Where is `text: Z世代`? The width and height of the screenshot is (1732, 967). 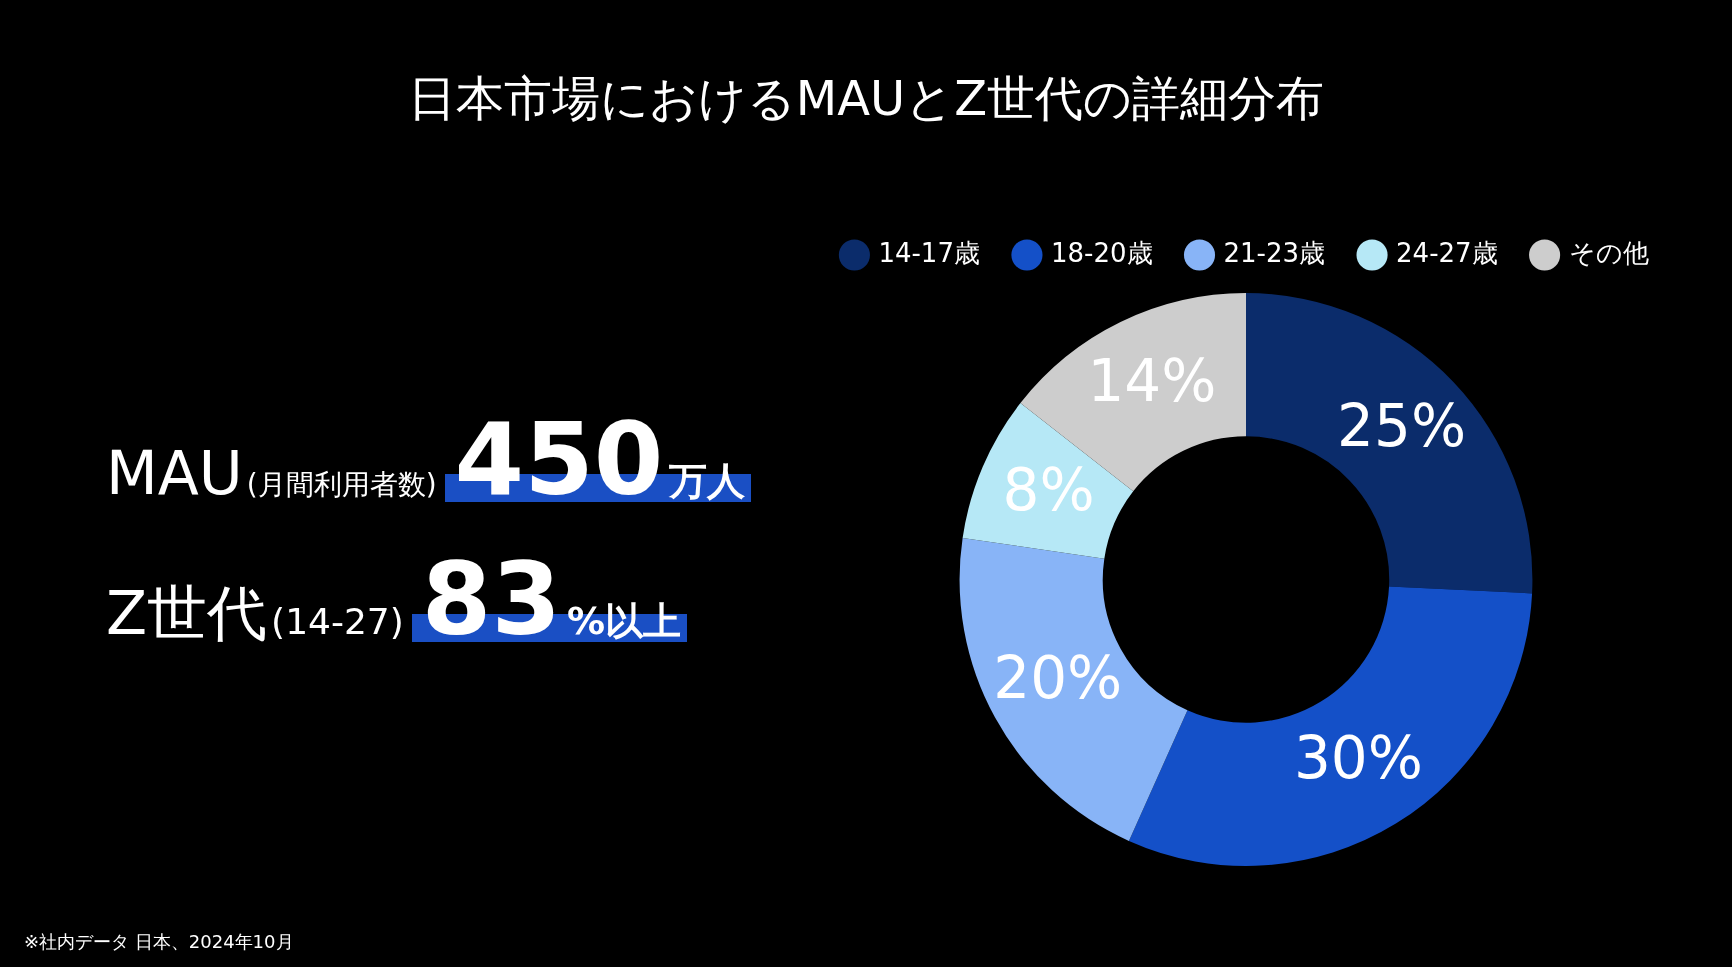
text: Z世代 is located at coordinates (187, 613).